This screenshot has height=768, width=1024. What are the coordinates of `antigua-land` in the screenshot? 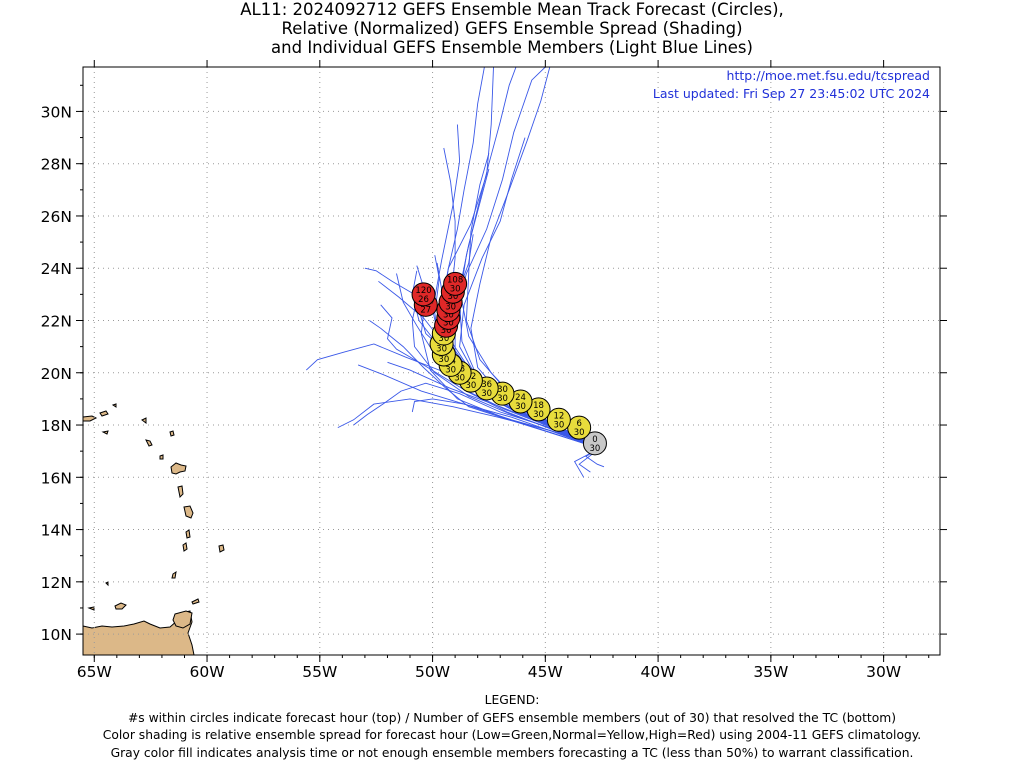 It's located at (172, 433).